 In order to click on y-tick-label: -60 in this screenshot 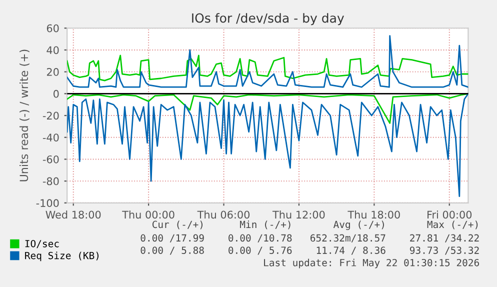, I will do `click(50, 159)`.